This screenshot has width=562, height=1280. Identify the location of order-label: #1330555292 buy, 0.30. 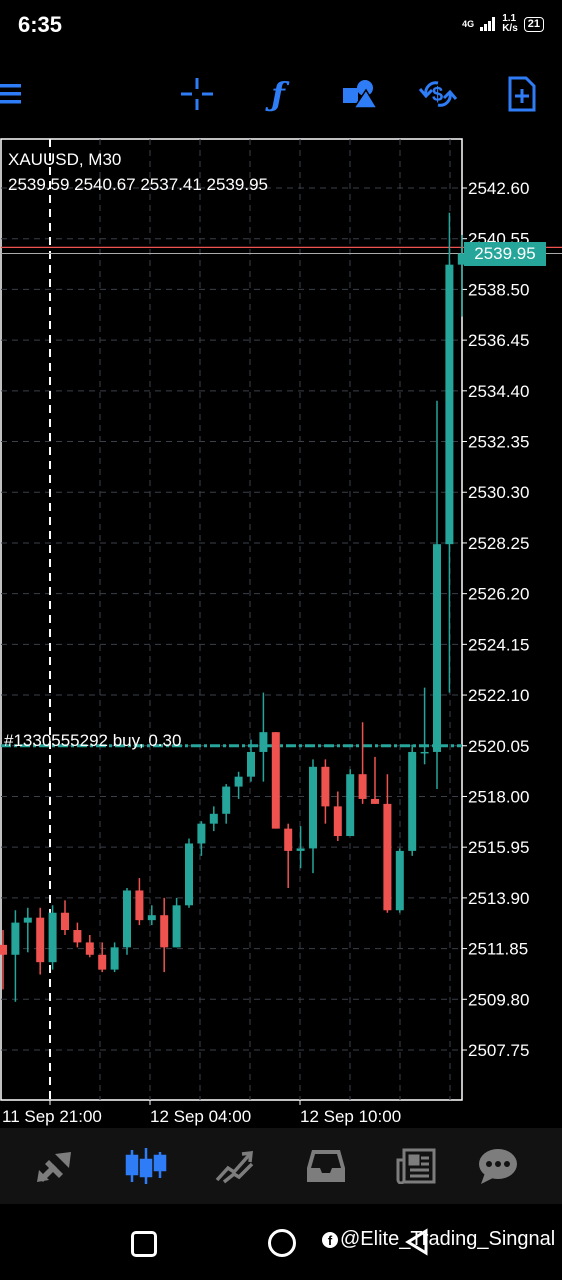
(93, 740).